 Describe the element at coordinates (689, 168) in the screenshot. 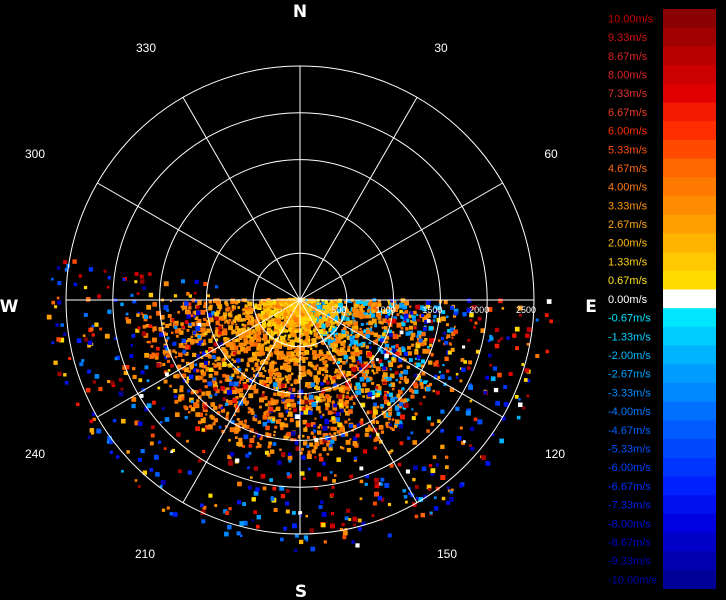

I see `colorbar-swatch` at that location.